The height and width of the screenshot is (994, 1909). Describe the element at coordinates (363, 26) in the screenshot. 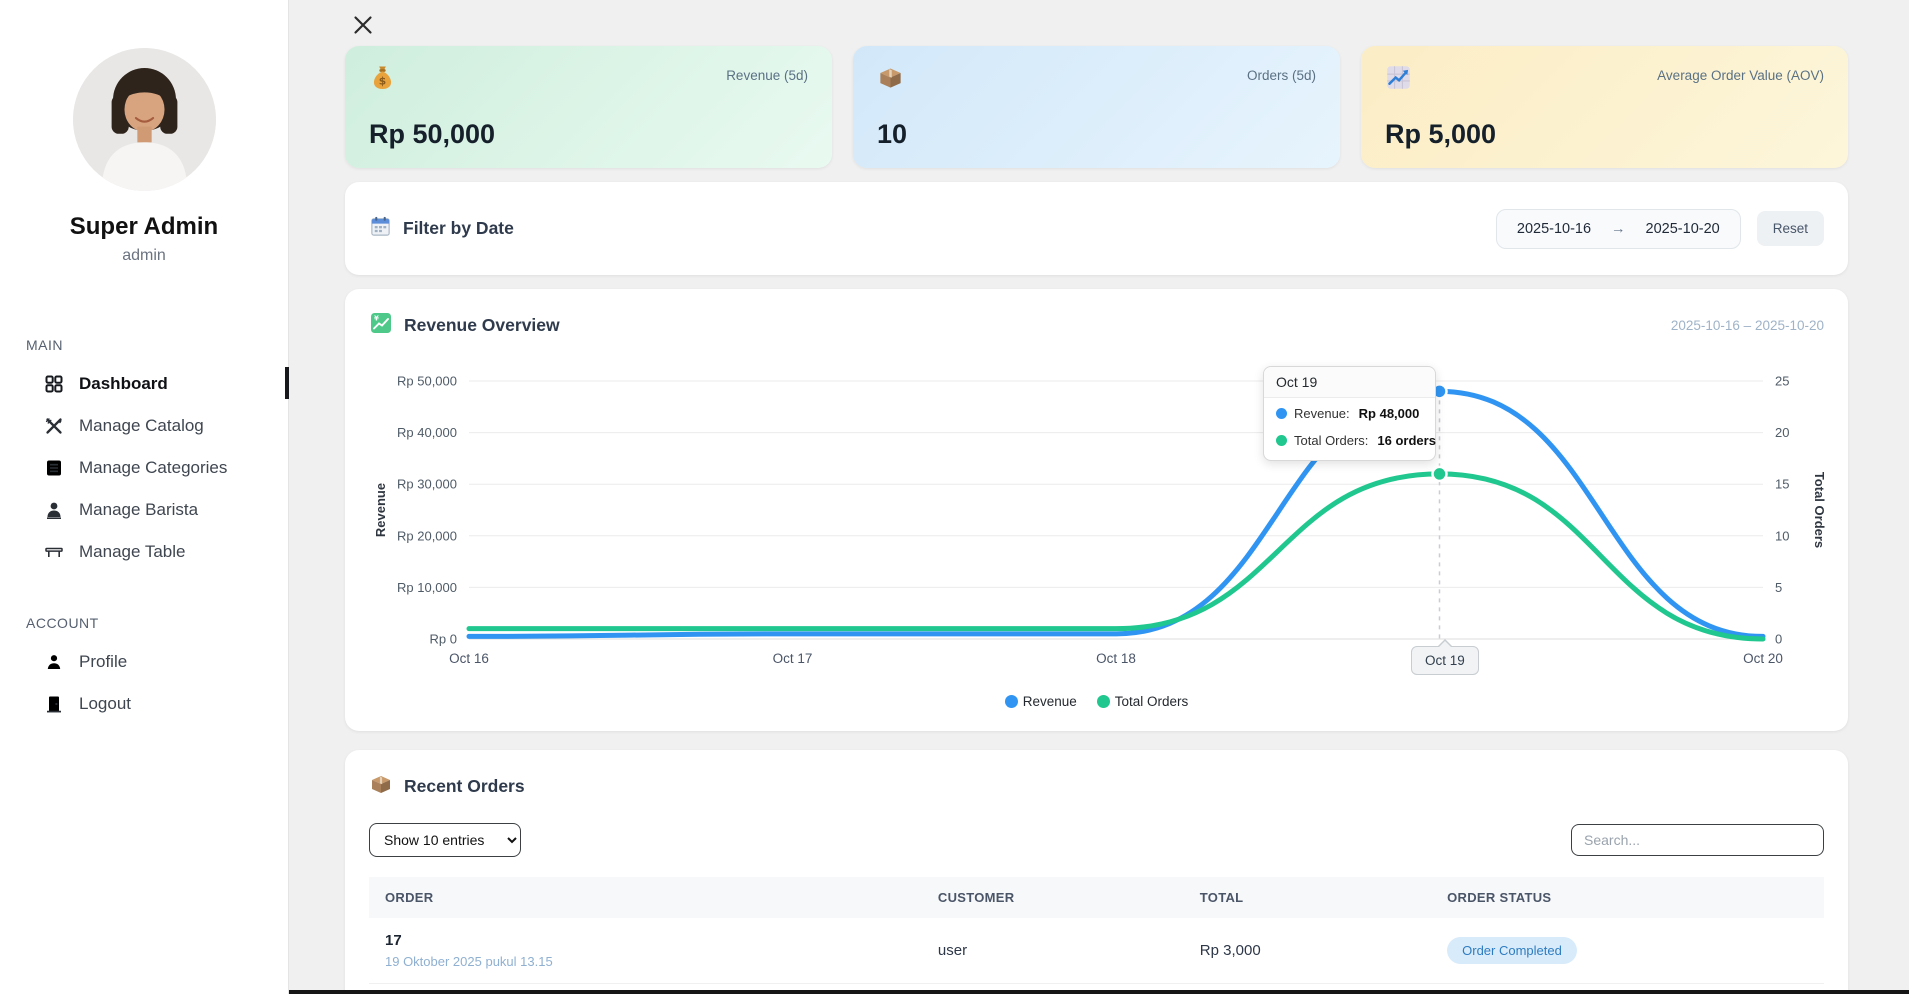

I see `close-button` at that location.